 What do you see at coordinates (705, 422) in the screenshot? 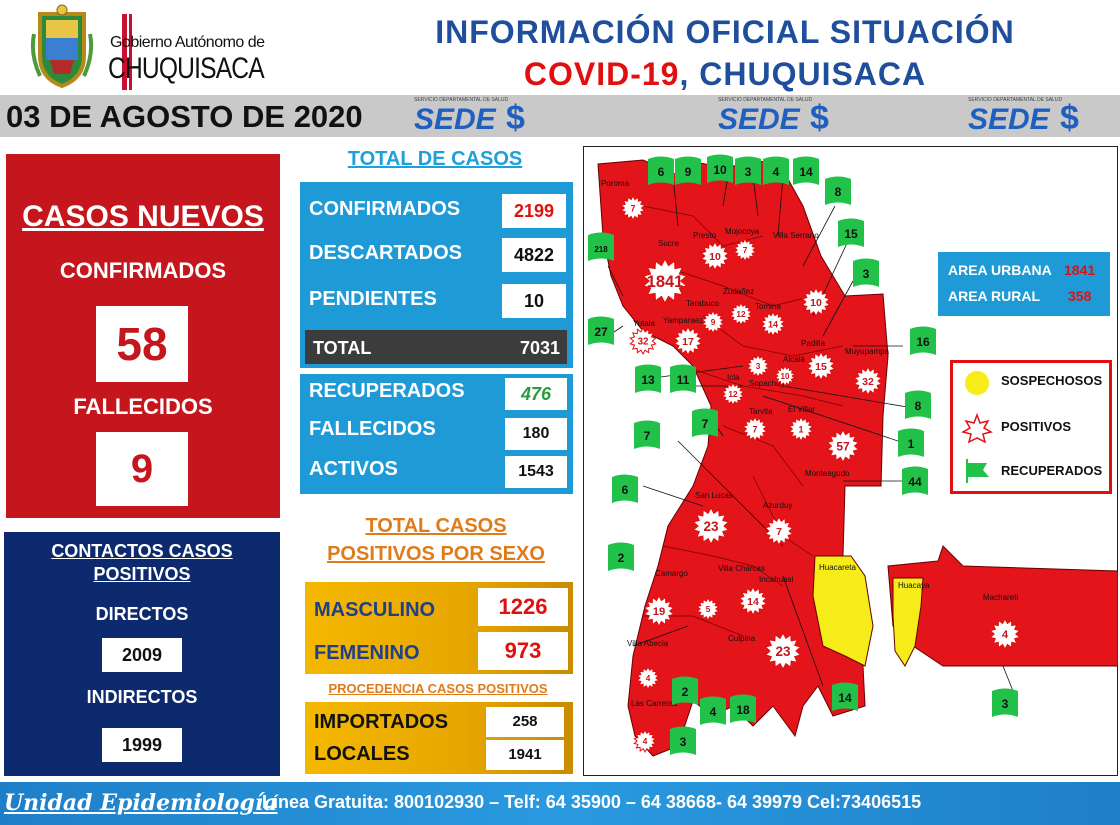
I see `recovered-marker: 7` at bounding box center [705, 422].